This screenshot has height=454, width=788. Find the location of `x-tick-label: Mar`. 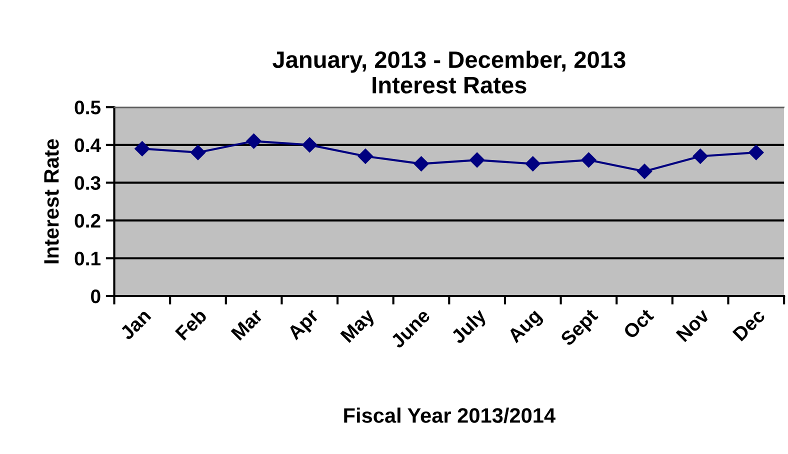

x-tick-label: Mar is located at coordinates (247, 324).